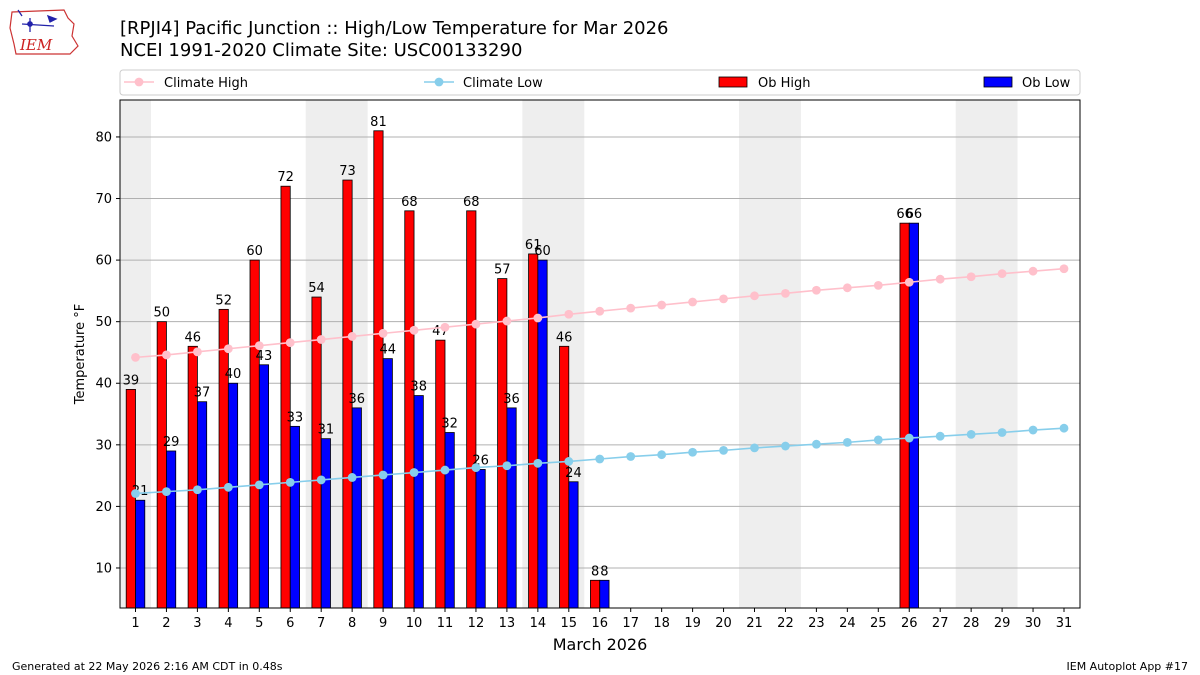 The height and width of the screenshot is (675, 1200). What do you see at coordinates (285, 177) in the screenshot?
I see `ob-high-label: 72` at bounding box center [285, 177].